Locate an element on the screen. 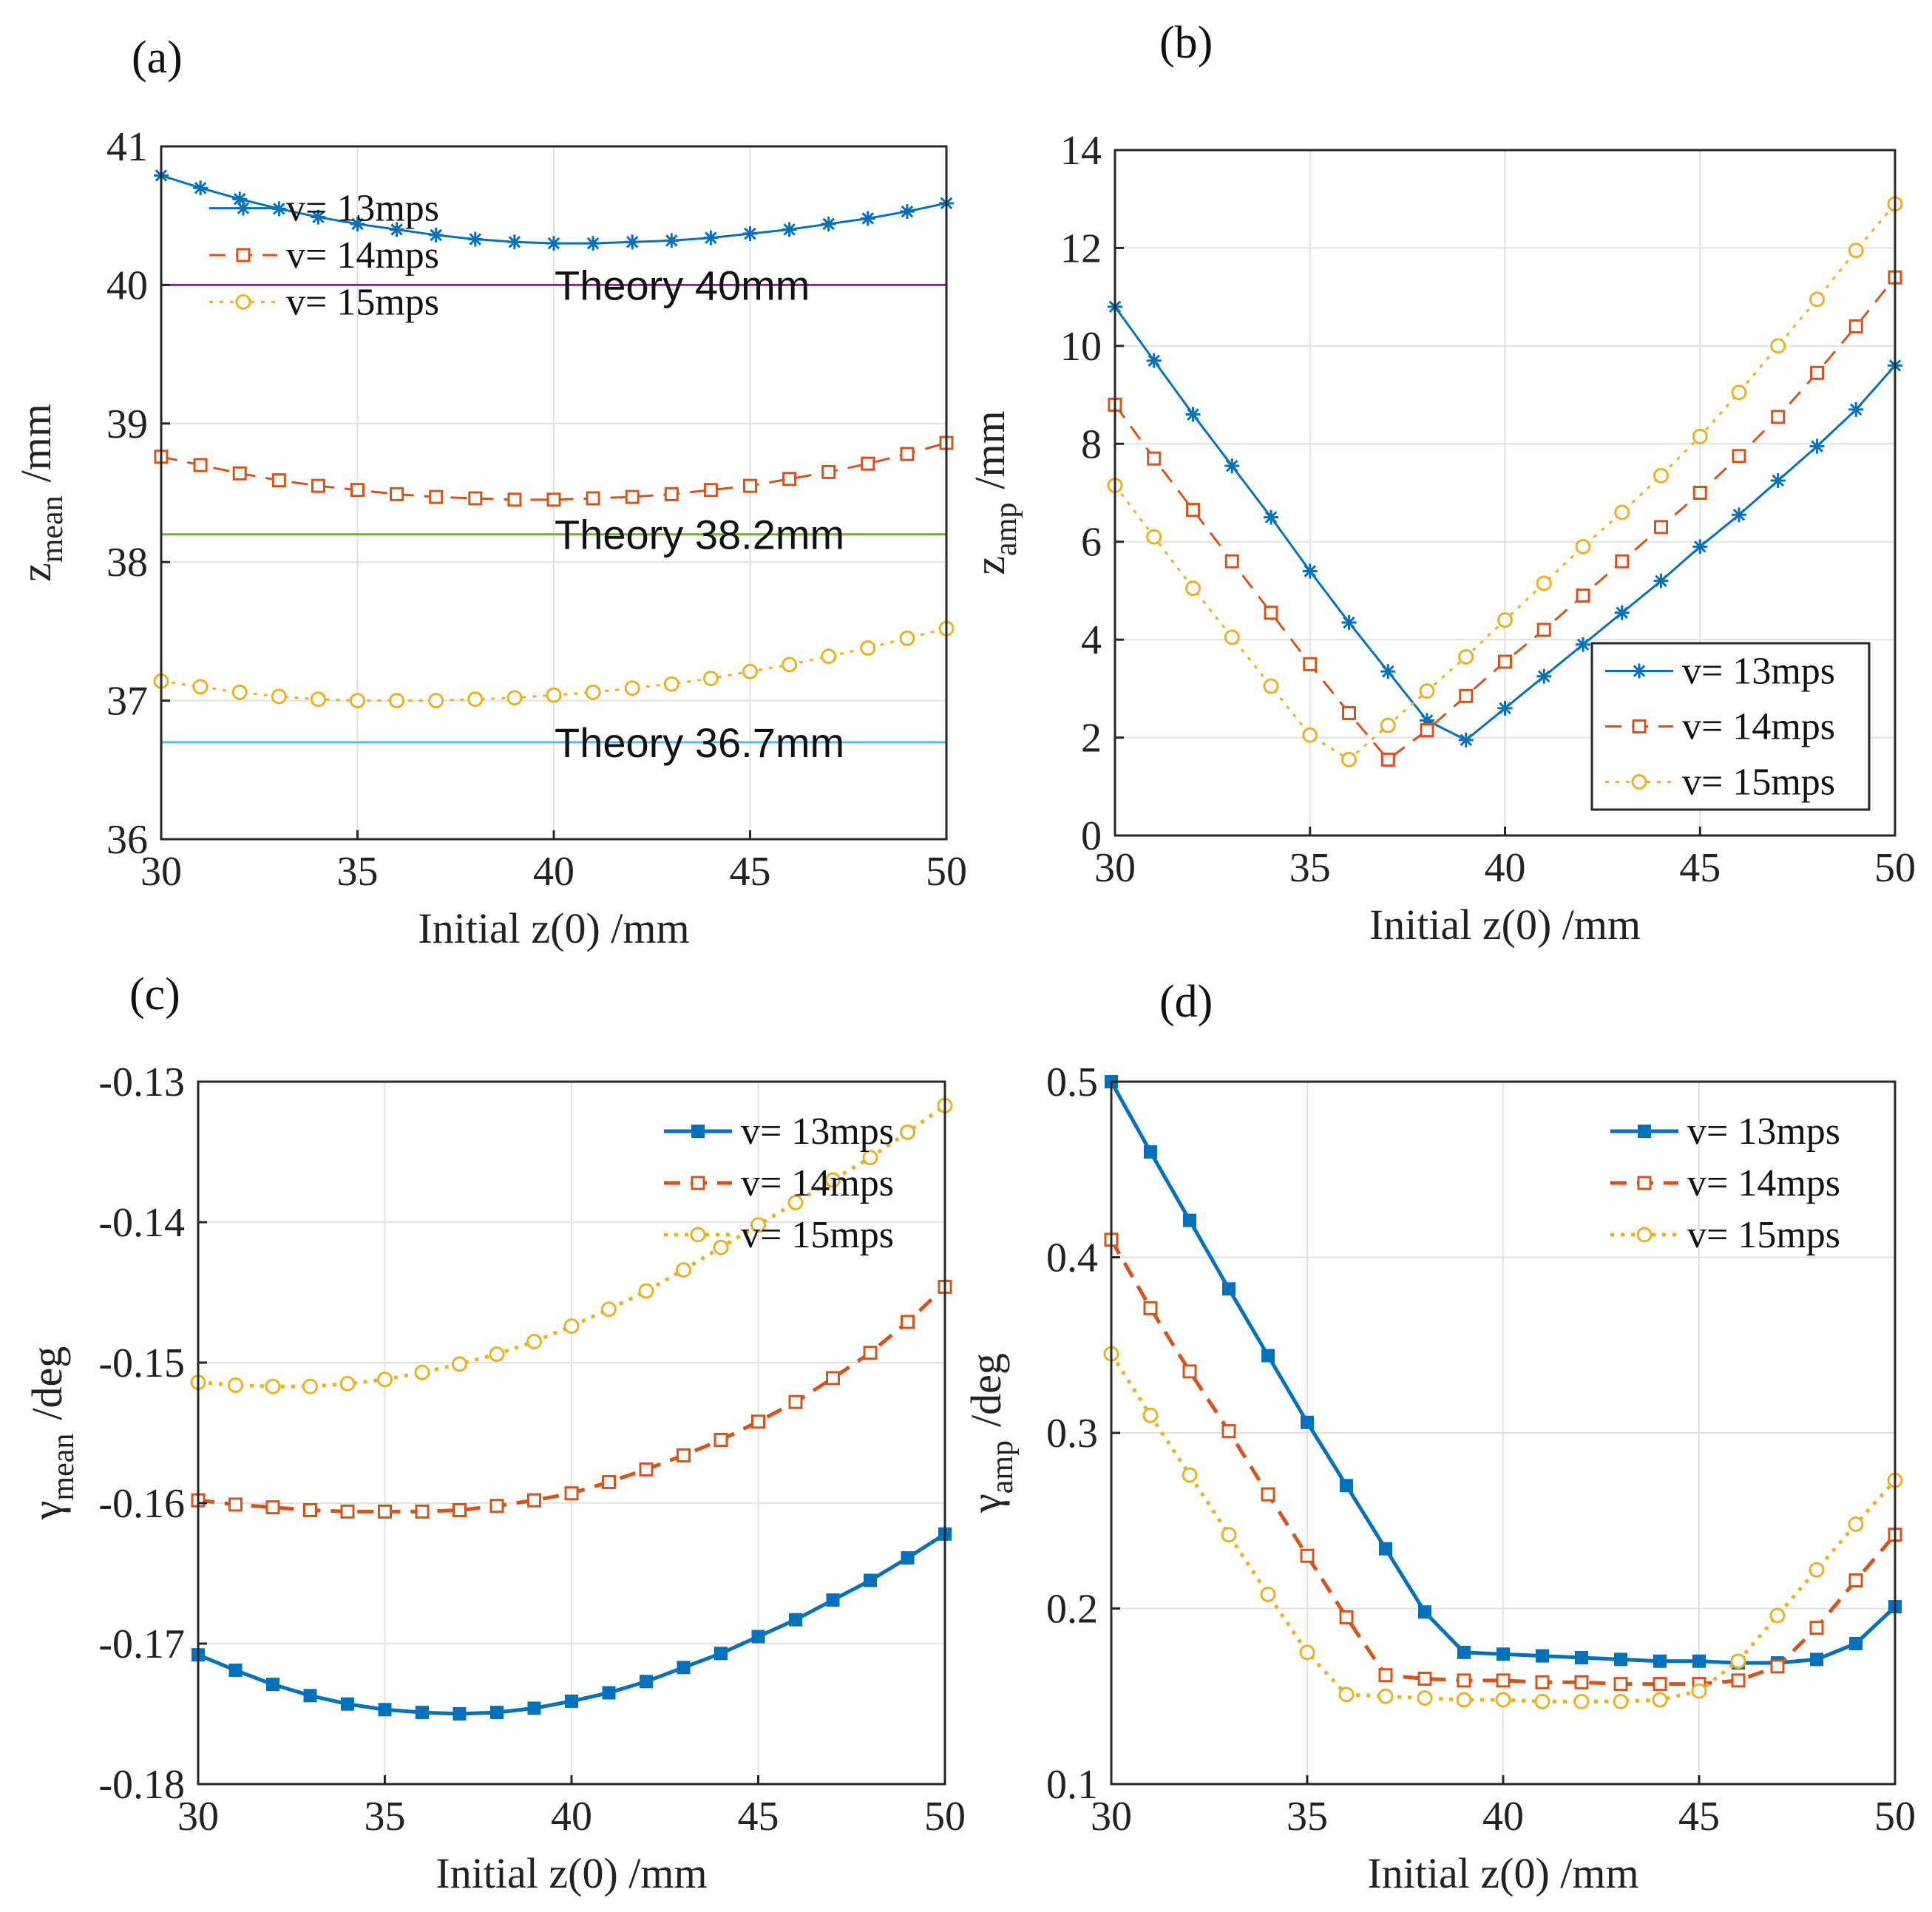 This screenshot has height=1912, width=1932. panel-label: (b) is located at coordinates (1186, 43).